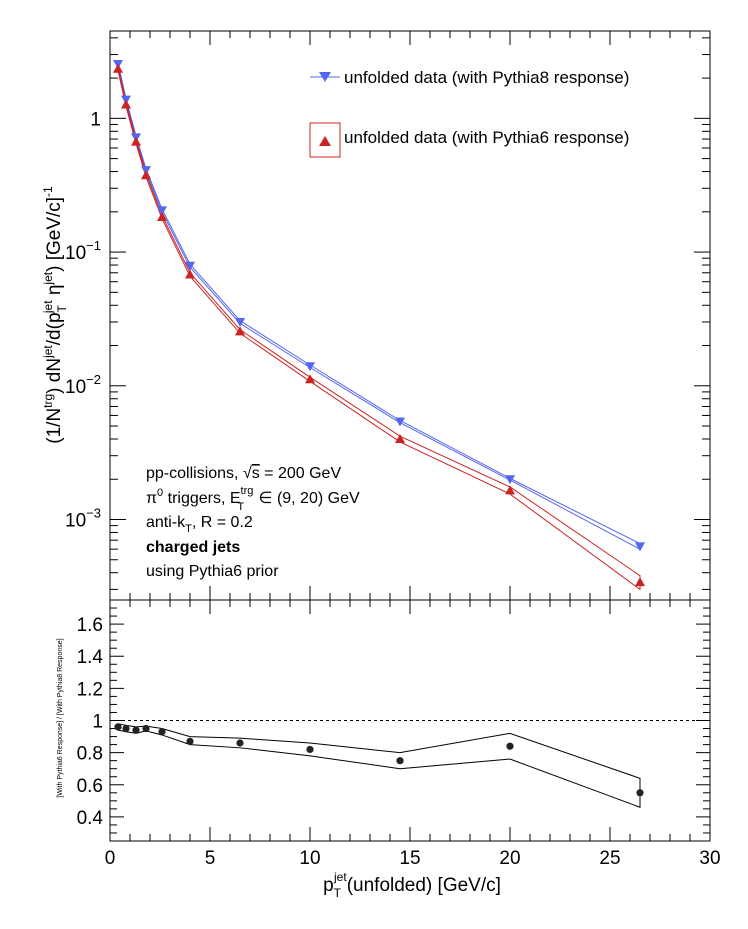 The image size is (748, 929). Describe the element at coordinates (90, 625) in the screenshot. I see `bottom-y-tick-label: 1.6` at that location.